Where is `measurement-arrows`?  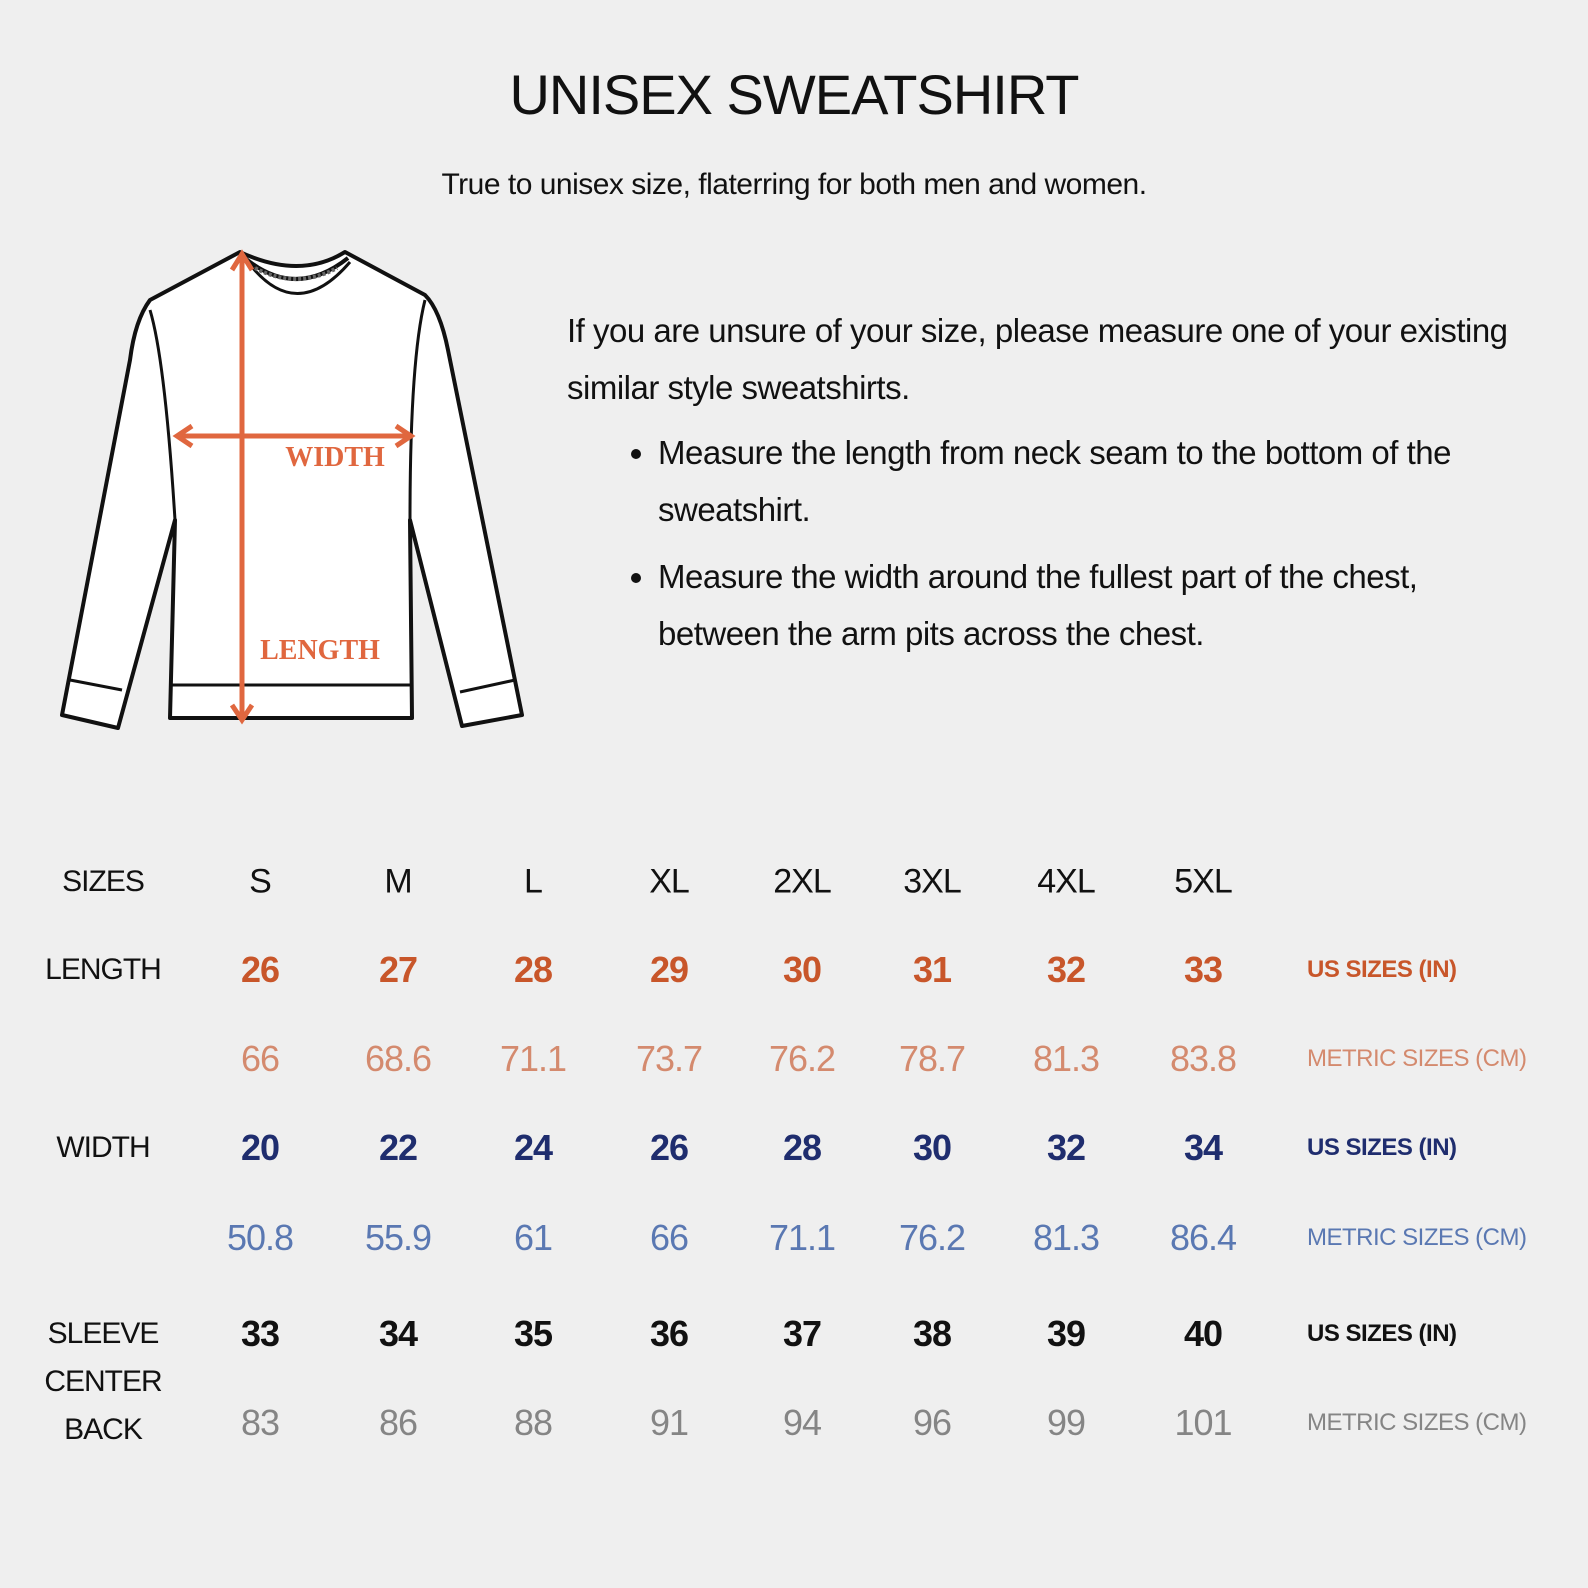
measurement-arrows is located at coordinates (294, 487).